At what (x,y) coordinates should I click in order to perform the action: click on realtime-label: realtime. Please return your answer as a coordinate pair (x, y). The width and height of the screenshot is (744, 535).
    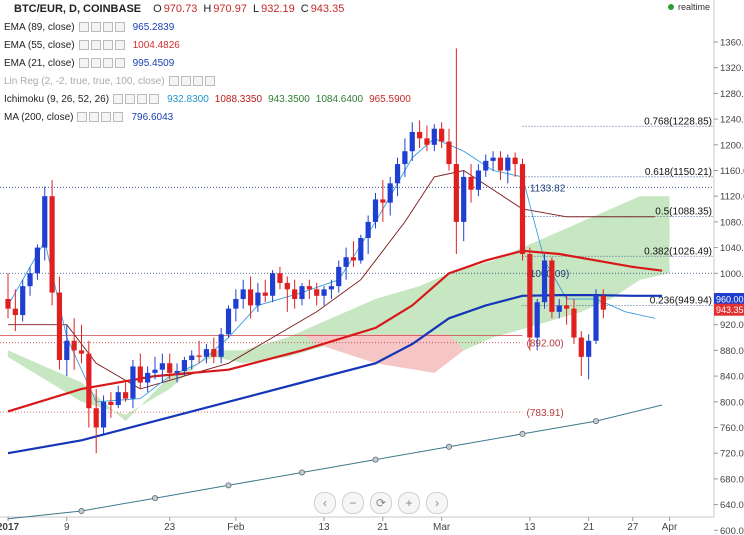
    Looking at the image, I should click on (693, 7).